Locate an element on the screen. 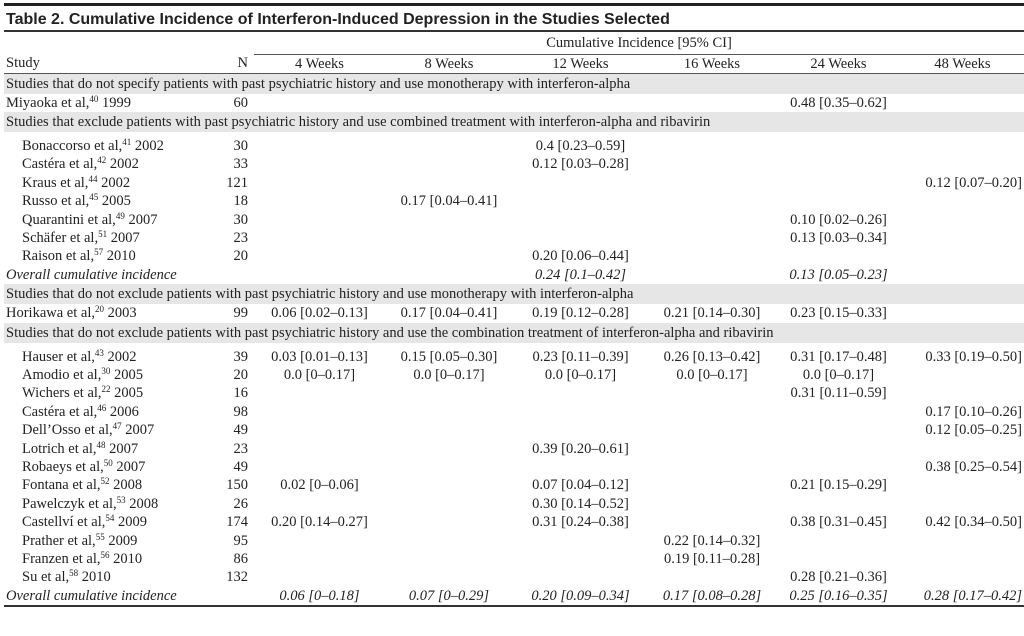  sample-size-cell: 132 is located at coordinates (237, 577).